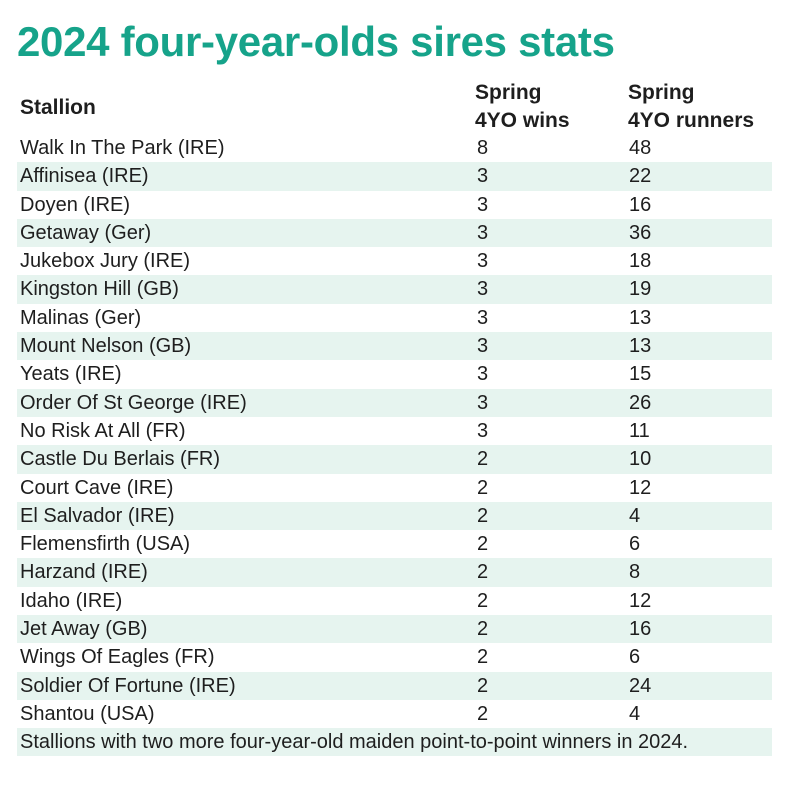 This screenshot has width=790, height=797. Describe the element at coordinates (394, 629) in the screenshot. I see `table-row: Jet Away (GB) 2 16` at that location.